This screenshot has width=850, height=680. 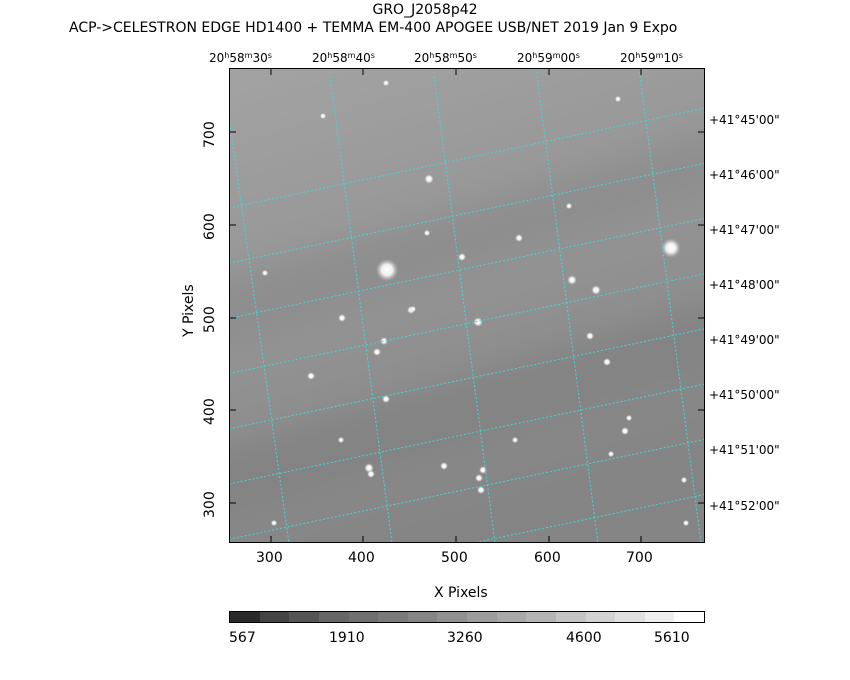 I want to click on y-axis-label: Y Pixels, so click(x=189, y=310).